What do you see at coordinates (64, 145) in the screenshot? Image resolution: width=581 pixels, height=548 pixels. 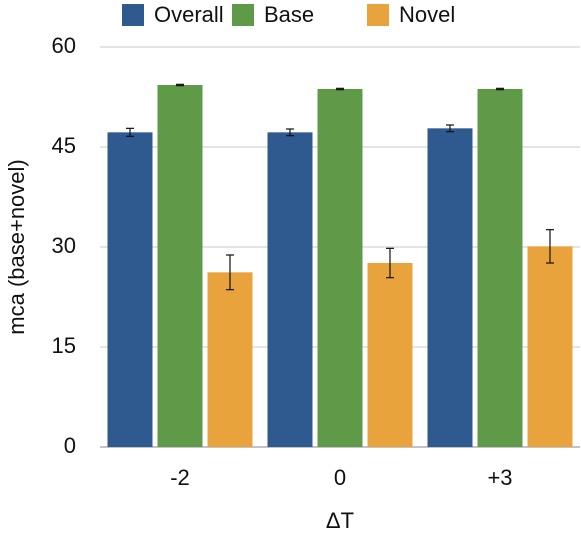 I see `y-tick-label: 45` at bounding box center [64, 145].